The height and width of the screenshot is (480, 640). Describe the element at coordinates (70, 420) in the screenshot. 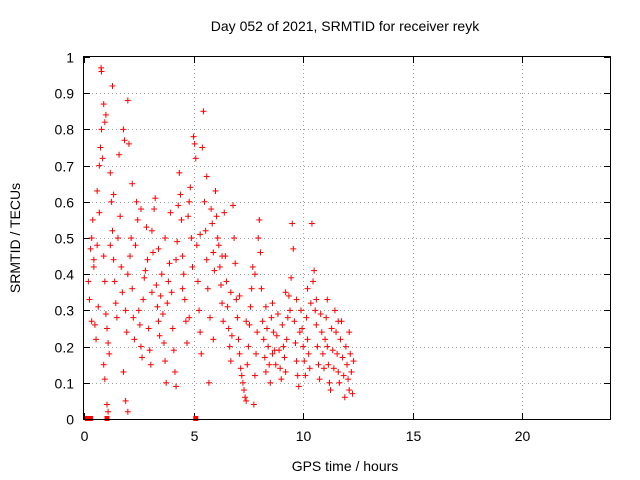

I see `y-tick-label: 0` at that location.